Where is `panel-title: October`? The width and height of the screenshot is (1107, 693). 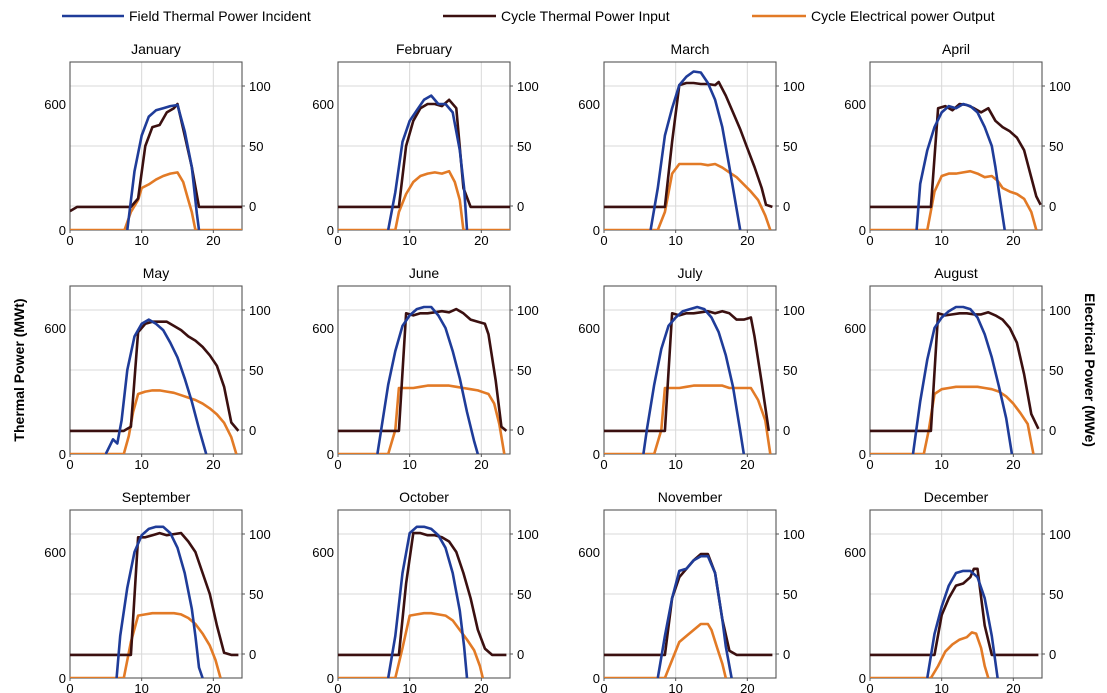 panel-title: October is located at coordinates (424, 497).